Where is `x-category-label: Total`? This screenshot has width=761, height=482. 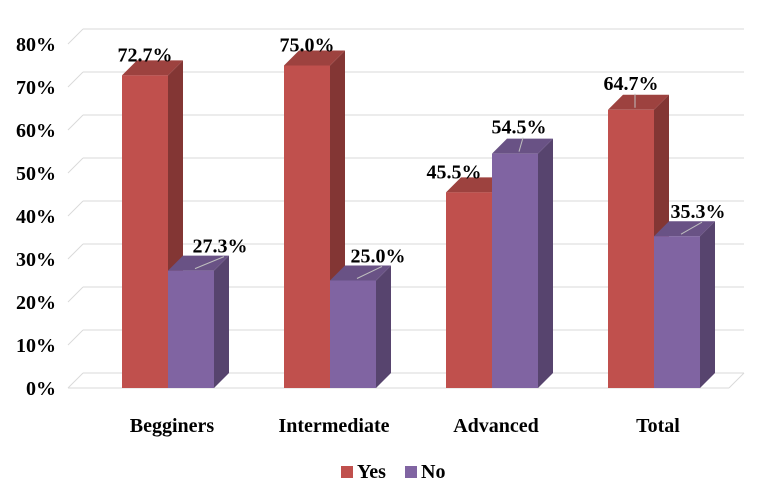
x-category-label: Total is located at coordinates (658, 426).